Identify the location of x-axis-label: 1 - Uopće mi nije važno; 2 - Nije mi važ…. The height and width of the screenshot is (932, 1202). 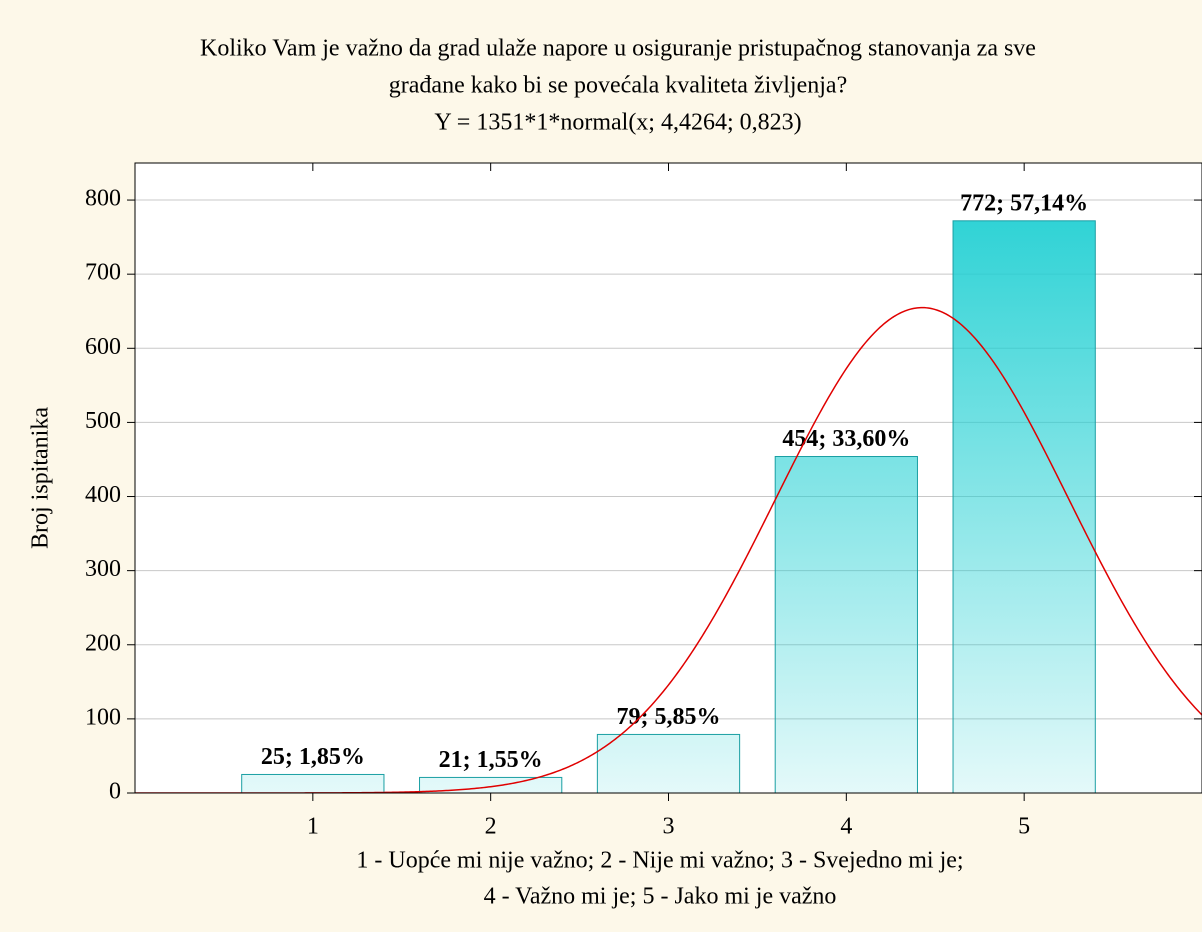
(659, 861).